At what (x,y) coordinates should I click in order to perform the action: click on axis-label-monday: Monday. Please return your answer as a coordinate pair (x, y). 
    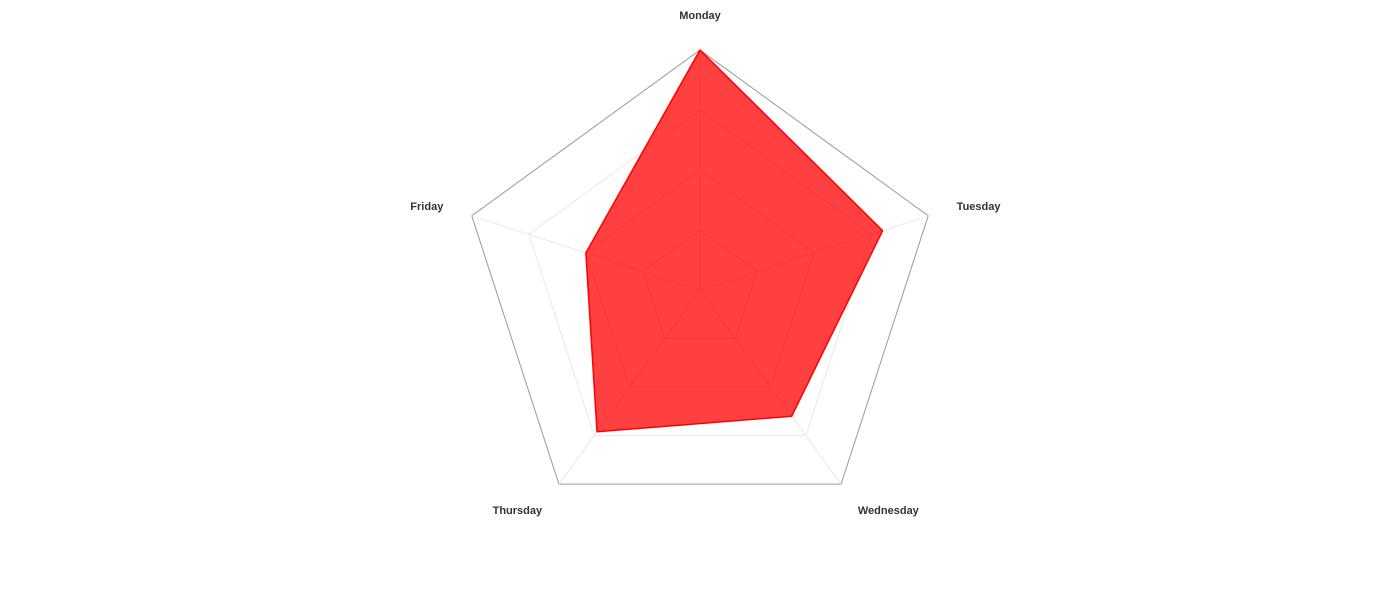
    Looking at the image, I should click on (700, 16).